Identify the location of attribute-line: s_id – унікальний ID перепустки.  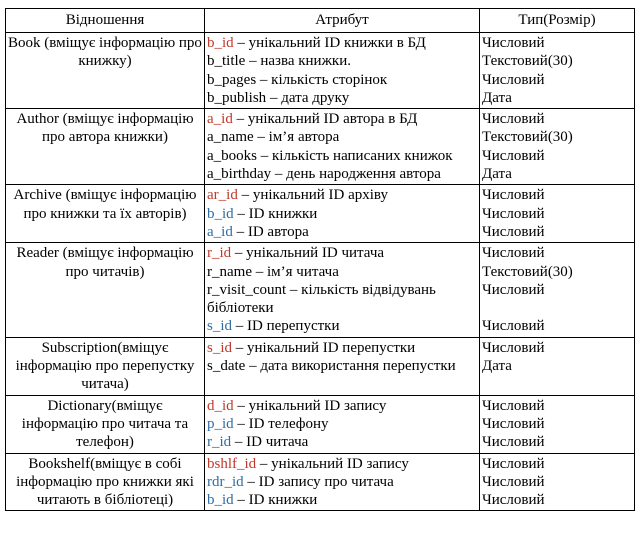
(342, 348).